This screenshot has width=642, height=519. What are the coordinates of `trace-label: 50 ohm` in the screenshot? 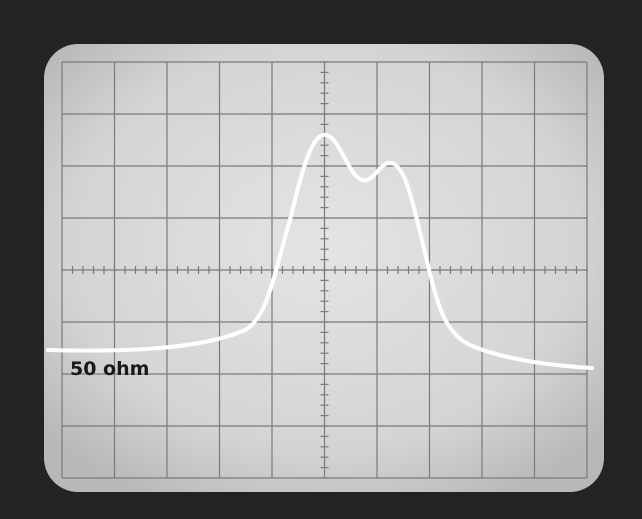 It's located at (109, 369).